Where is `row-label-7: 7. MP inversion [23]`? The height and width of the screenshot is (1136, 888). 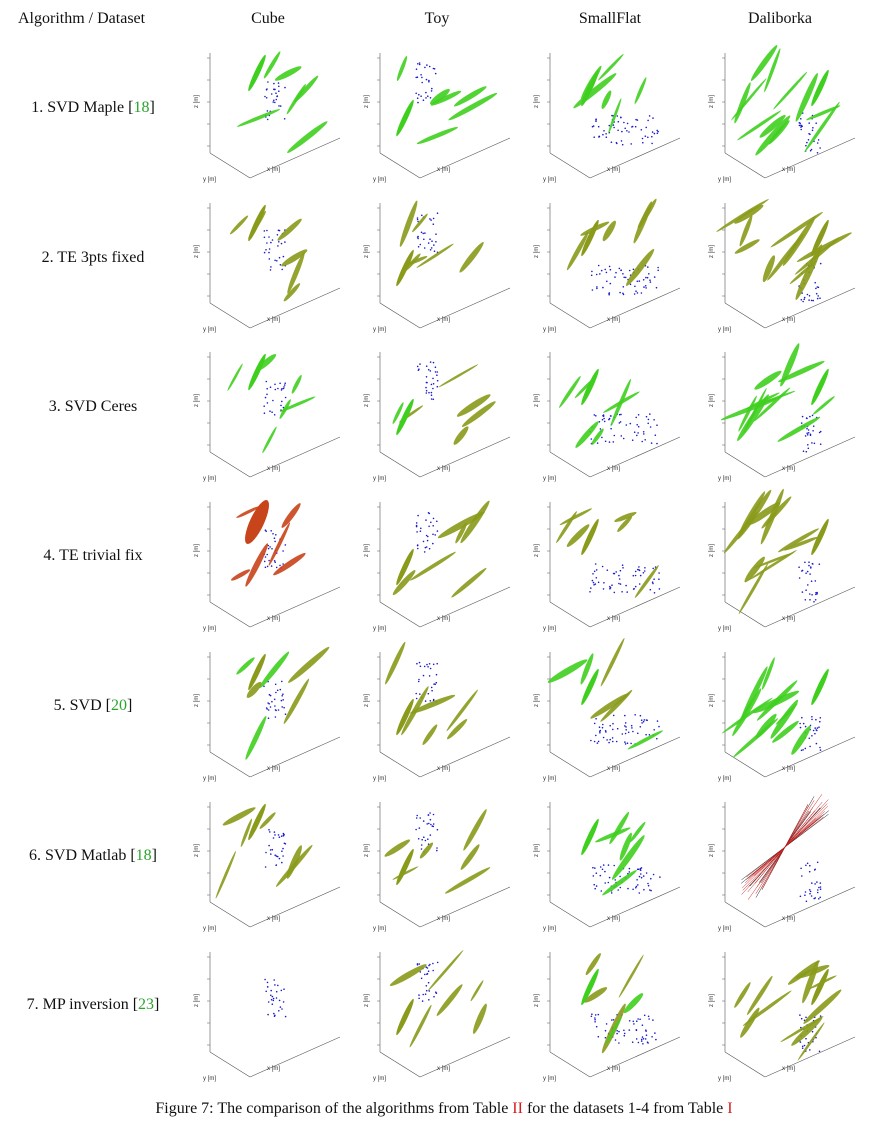
row-label-7: 7. MP inversion [23] is located at coordinates (93, 1004).